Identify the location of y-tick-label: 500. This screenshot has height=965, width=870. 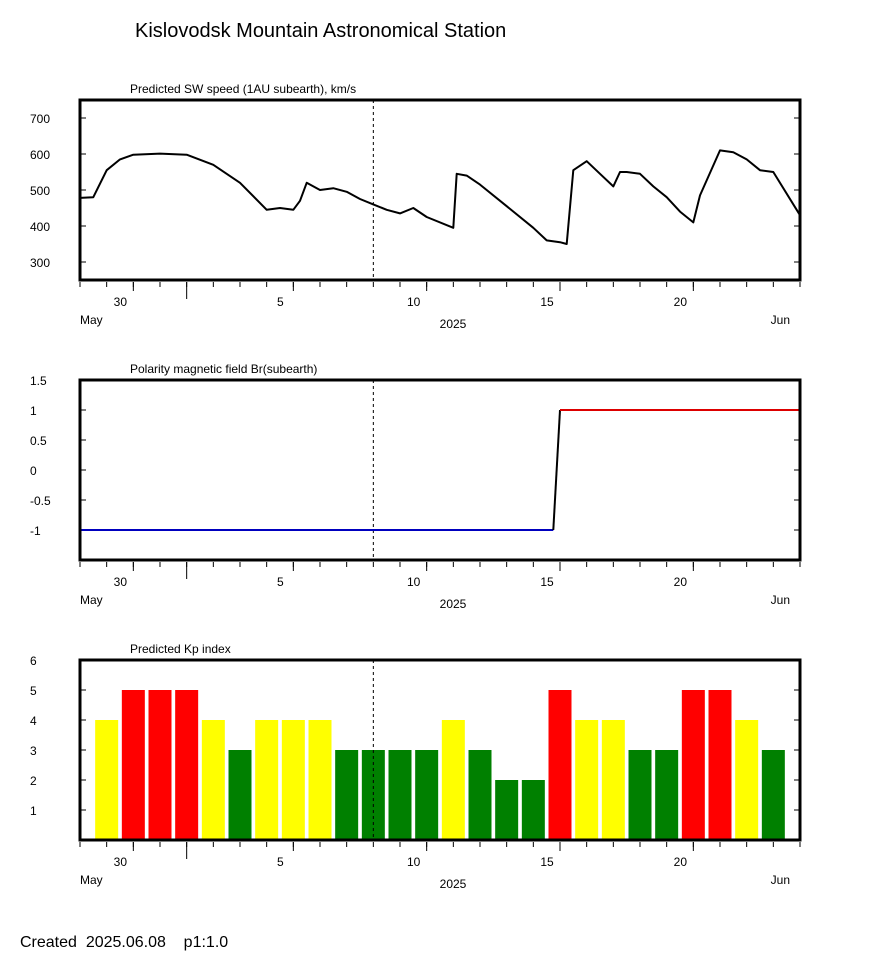
(40, 191).